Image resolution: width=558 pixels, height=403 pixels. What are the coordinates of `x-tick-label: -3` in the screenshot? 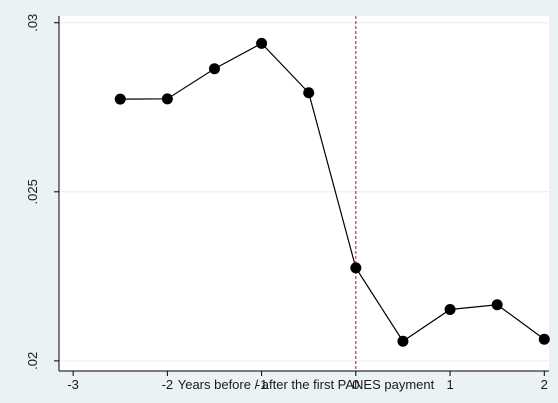 It's located at (73, 384).